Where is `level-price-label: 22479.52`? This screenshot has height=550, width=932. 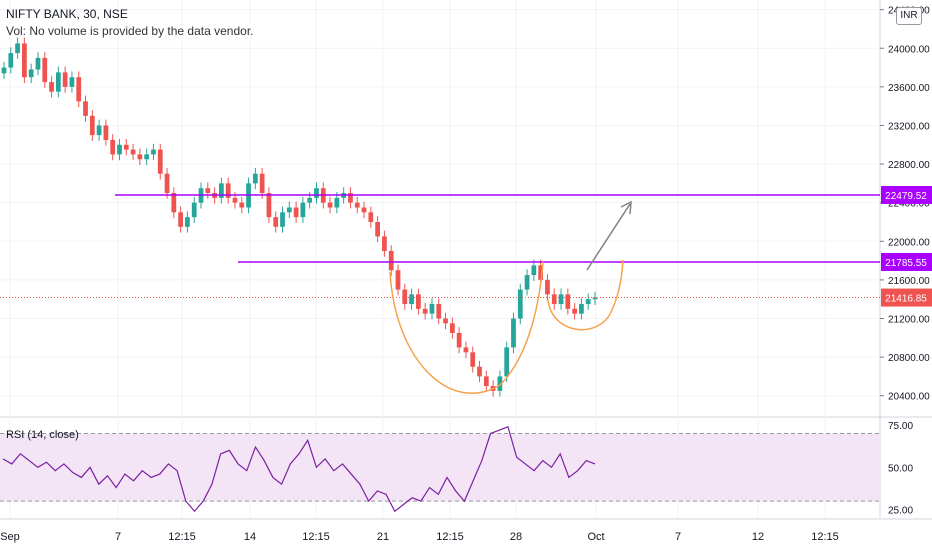 level-price-label: 22479.52 is located at coordinates (906, 196).